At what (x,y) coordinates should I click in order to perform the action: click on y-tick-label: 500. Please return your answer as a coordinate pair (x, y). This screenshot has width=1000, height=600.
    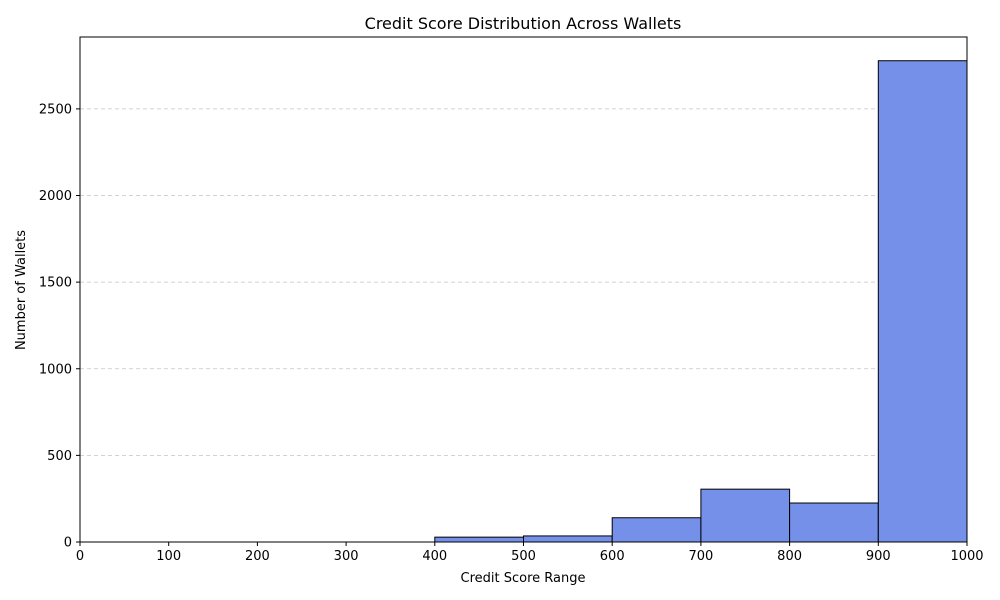
    Looking at the image, I should click on (59, 456).